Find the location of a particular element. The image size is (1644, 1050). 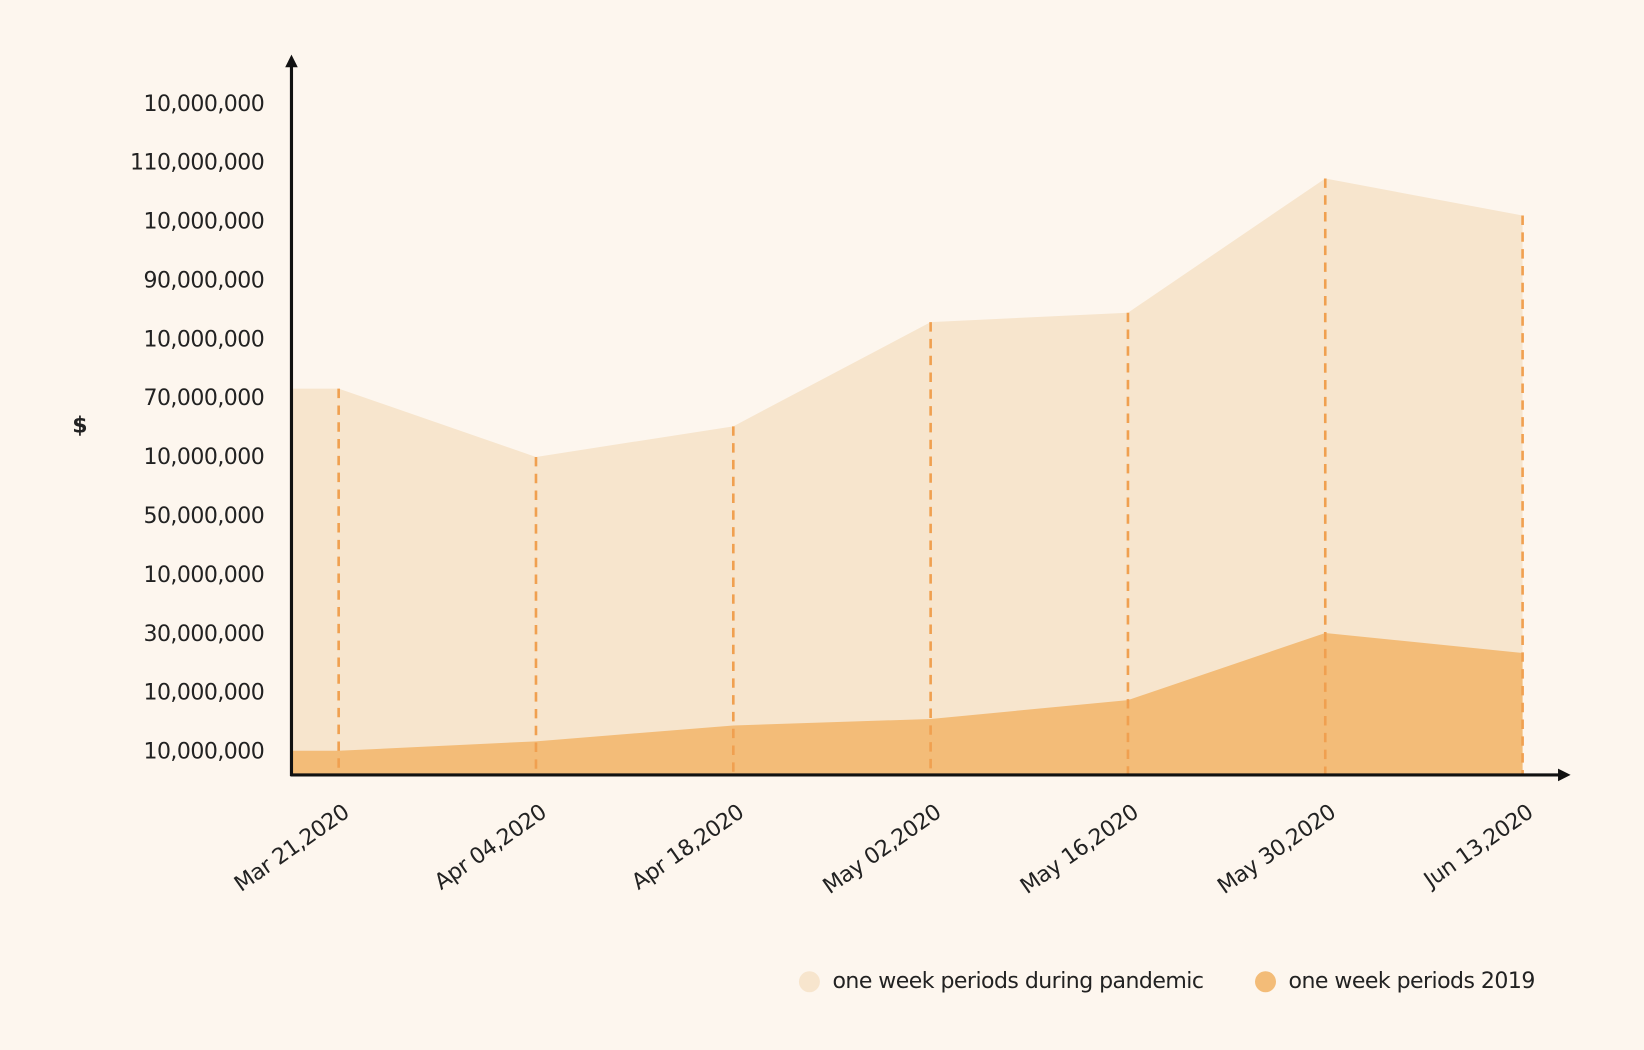

y-axis-arrow is located at coordinates (291, 61).